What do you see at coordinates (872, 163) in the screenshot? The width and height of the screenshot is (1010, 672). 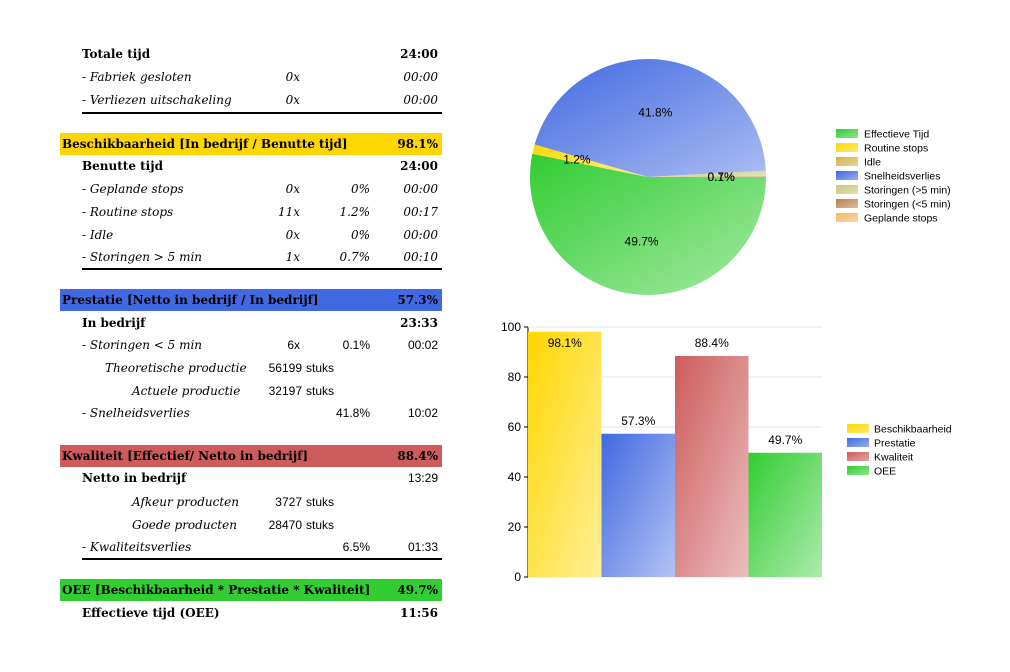 I see `pie-legend-label-idle: Idle` at bounding box center [872, 163].